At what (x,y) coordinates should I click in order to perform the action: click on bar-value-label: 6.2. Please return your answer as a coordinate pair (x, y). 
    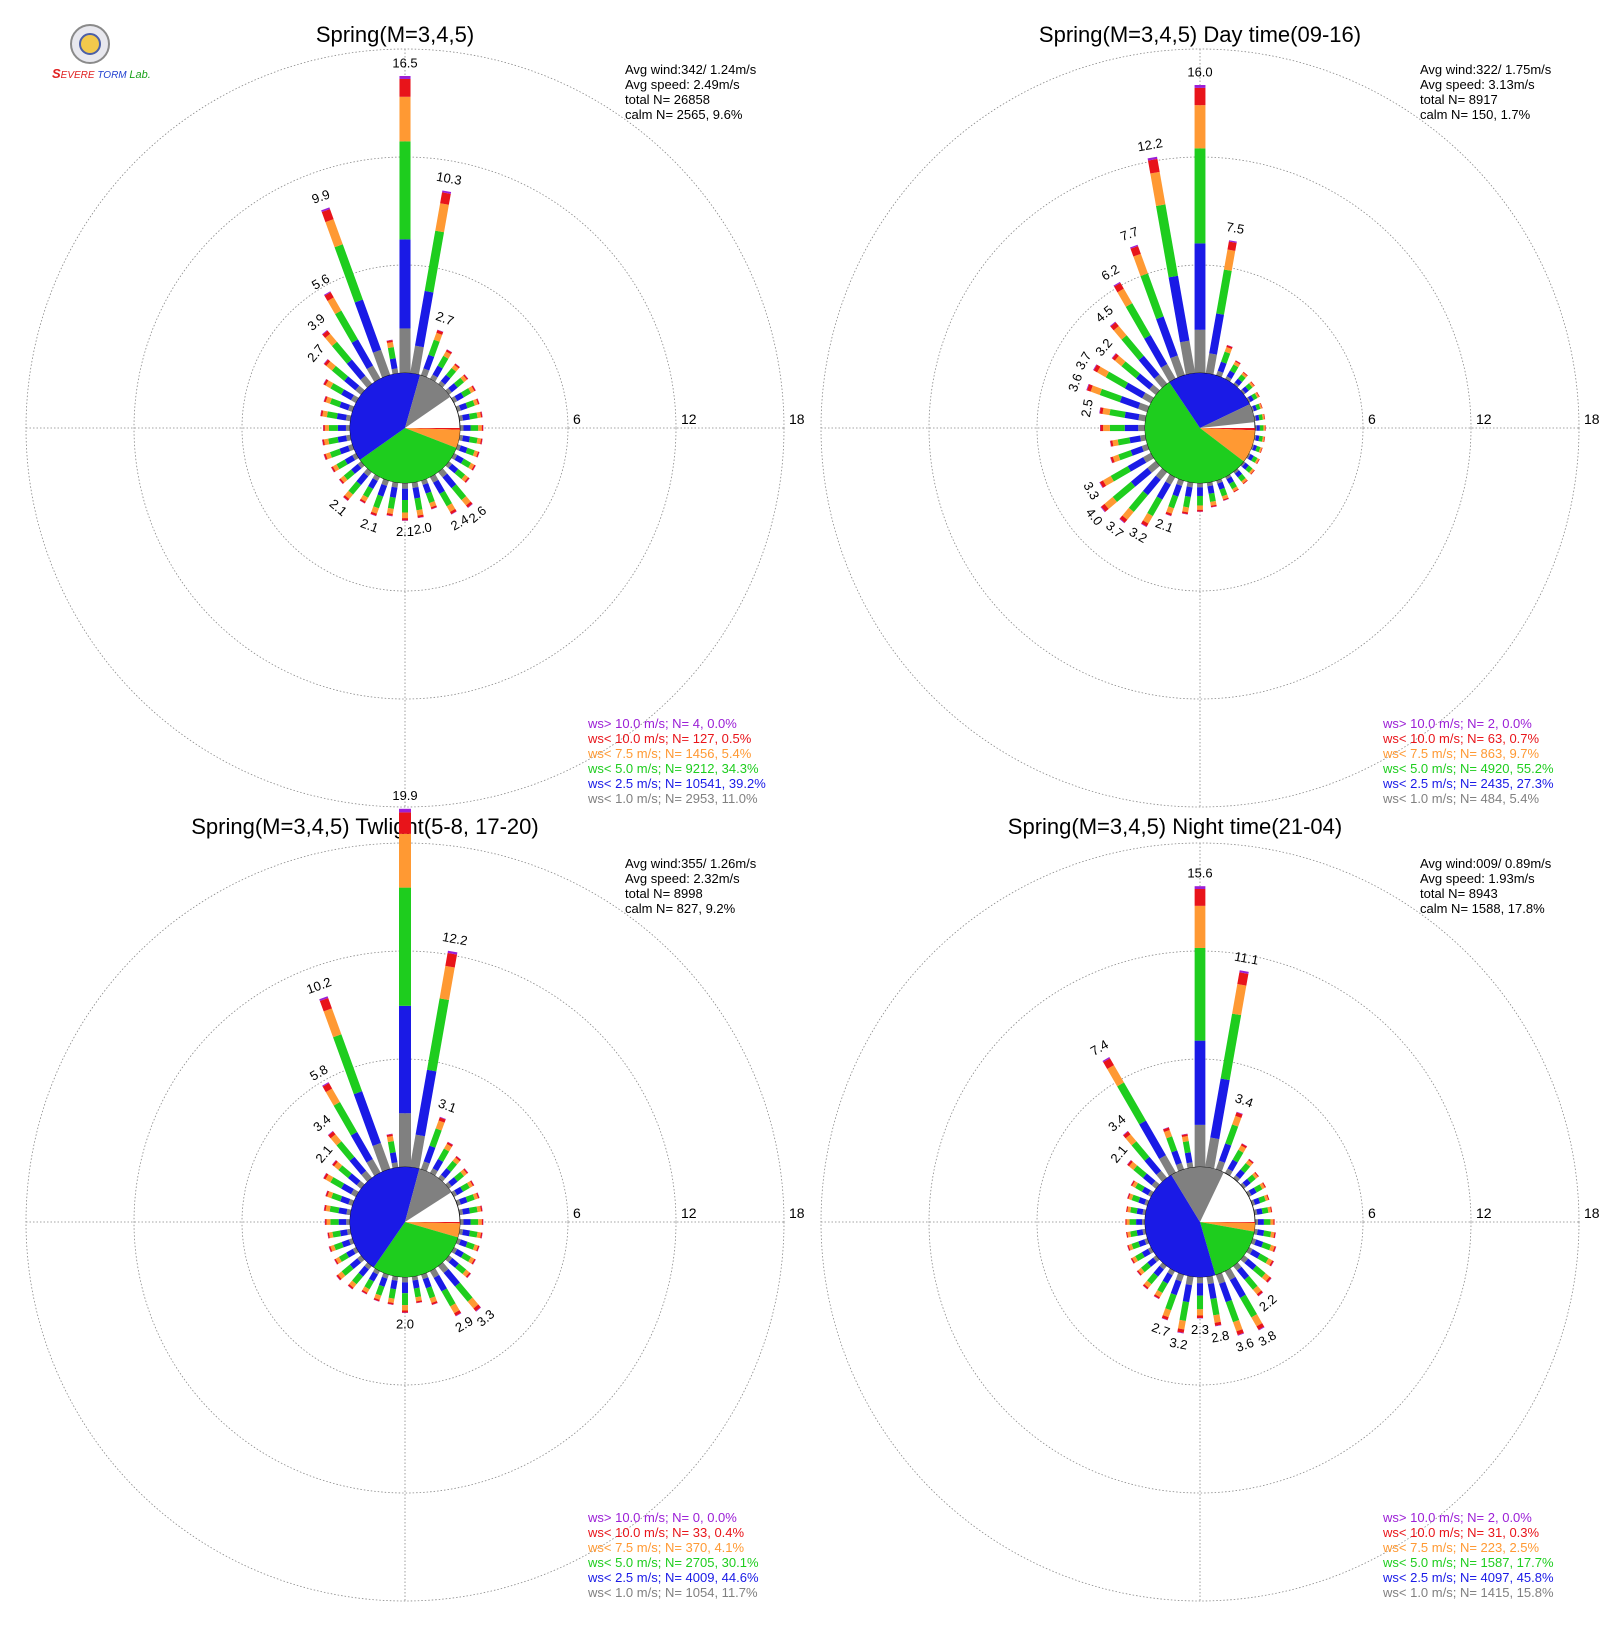
    Looking at the image, I should click on (1110, 272).